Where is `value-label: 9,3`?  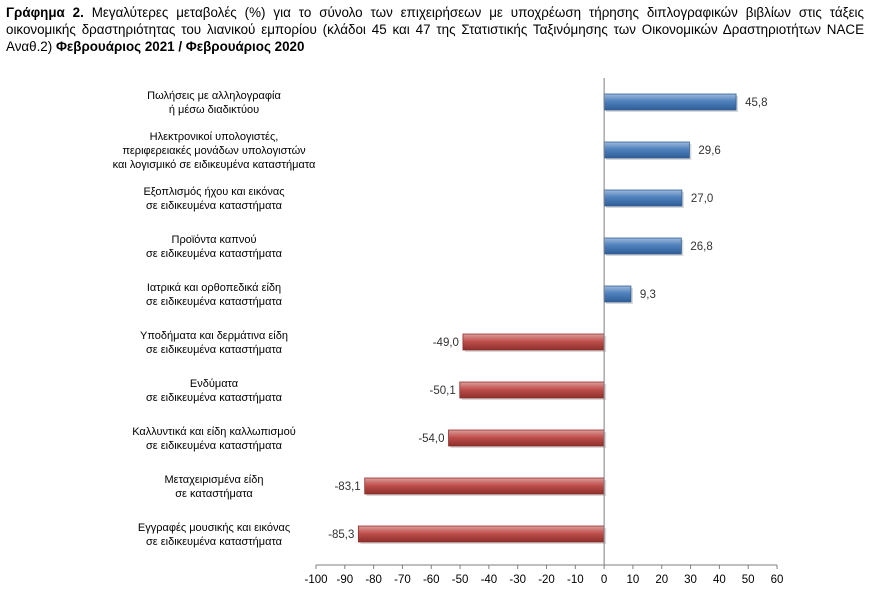 value-label: 9,3 is located at coordinates (648, 295).